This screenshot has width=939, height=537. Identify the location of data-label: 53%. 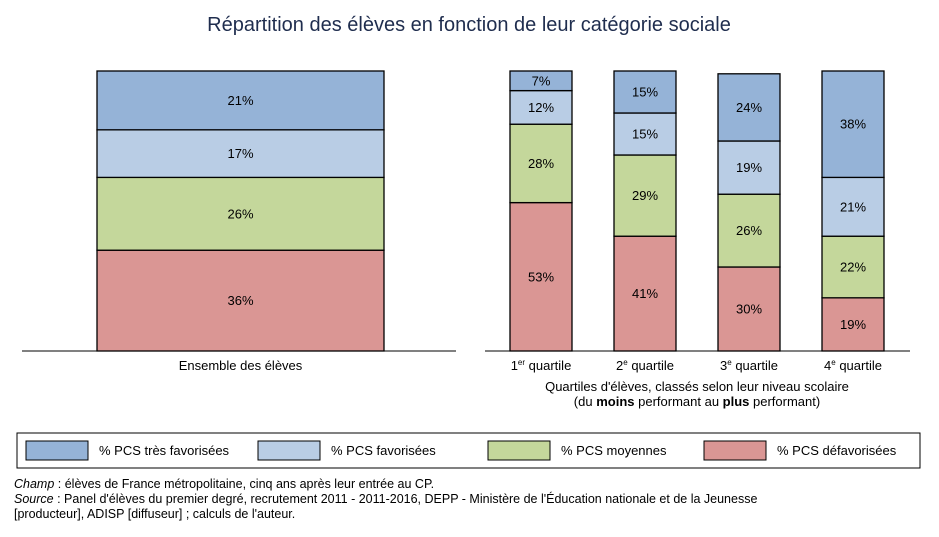
(541, 276).